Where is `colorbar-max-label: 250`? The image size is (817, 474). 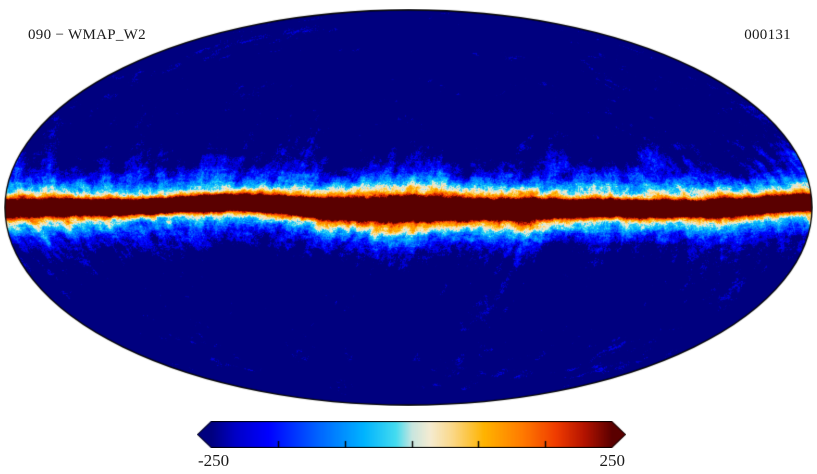 colorbar-max-label: 250 is located at coordinates (612, 460).